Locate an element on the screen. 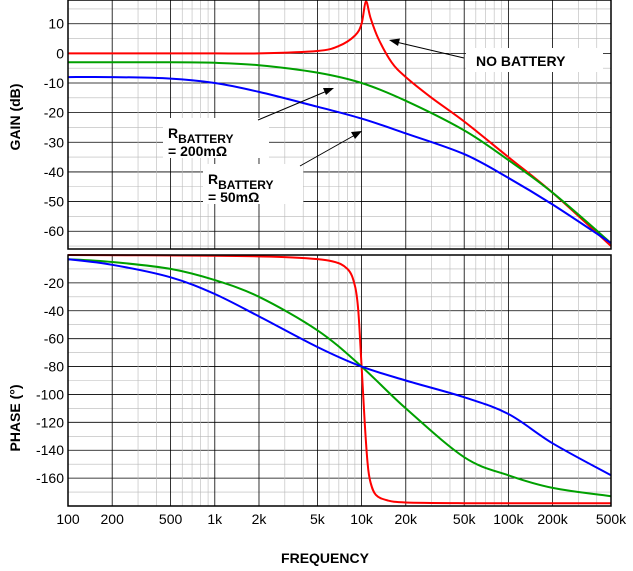 Image resolution: width=633 pixels, height=571 pixels. phase-y-axis-title: PHASE (°) is located at coordinates (15, 417).